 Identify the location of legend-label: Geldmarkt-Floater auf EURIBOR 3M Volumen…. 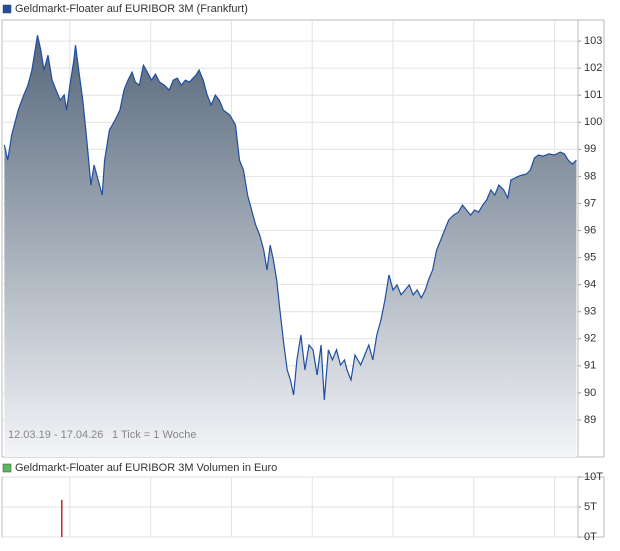
(146, 468).